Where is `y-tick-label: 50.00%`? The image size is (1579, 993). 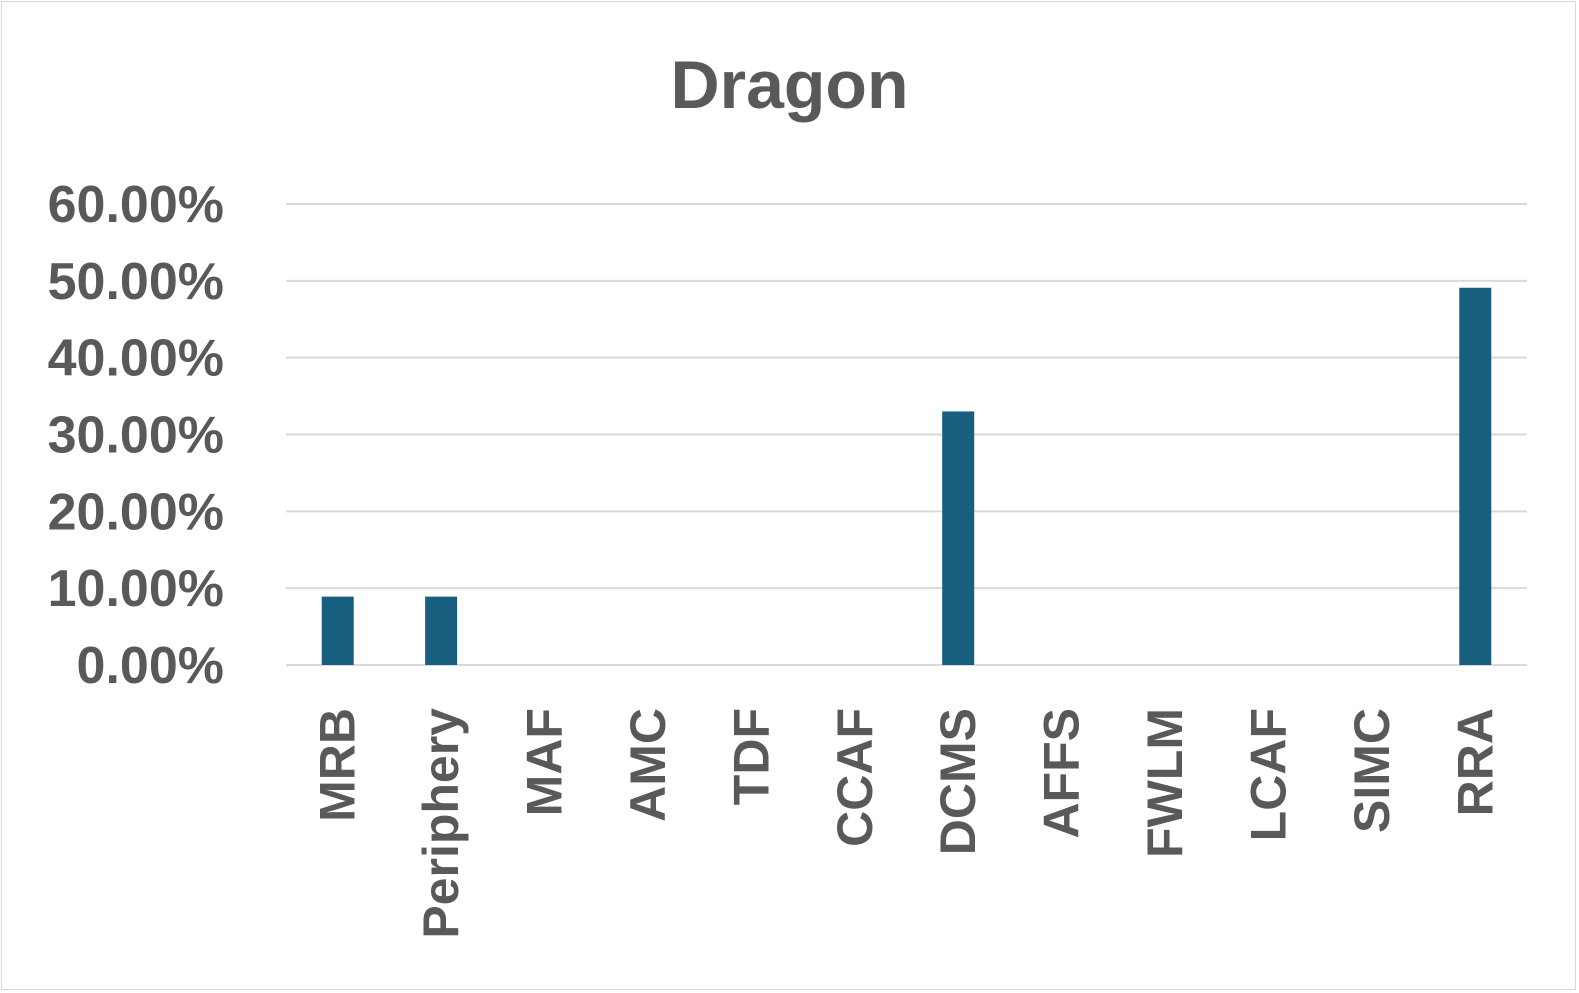 y-tick-label: 50.00% is located at coordinates (136, 282).